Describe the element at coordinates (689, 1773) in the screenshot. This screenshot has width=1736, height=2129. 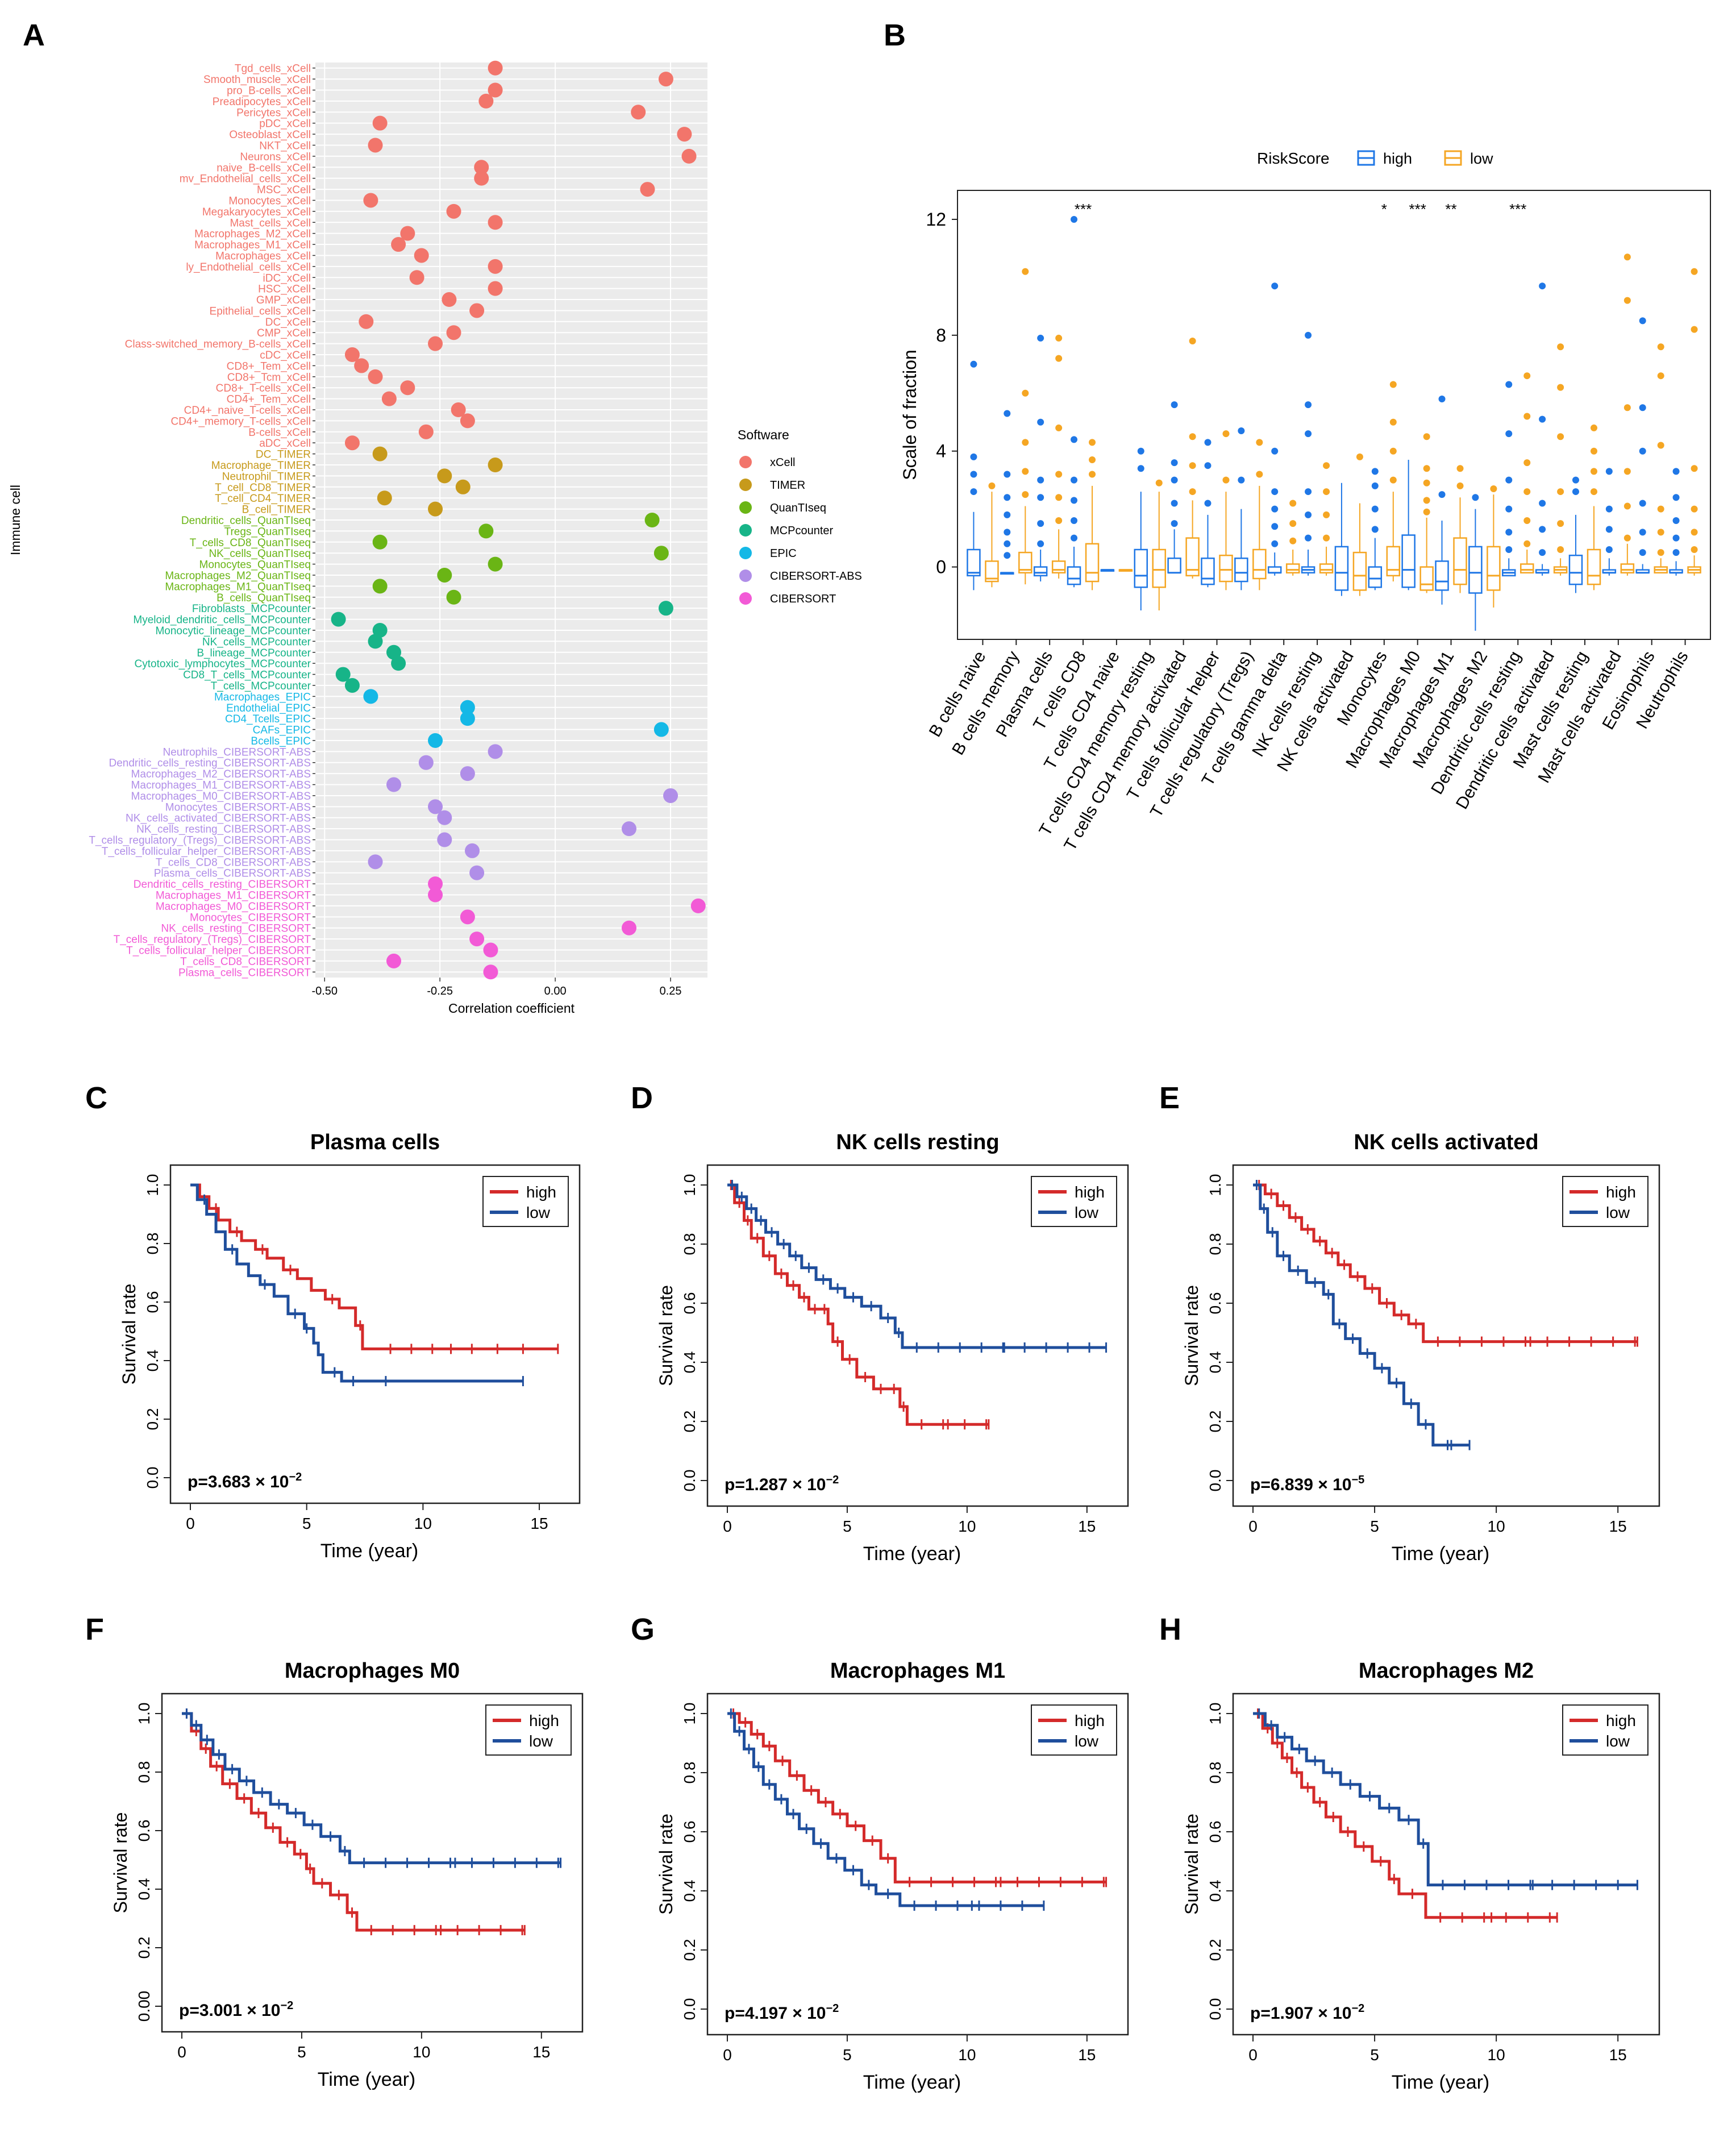
I see `y-tick-label: 0.8` at that location.